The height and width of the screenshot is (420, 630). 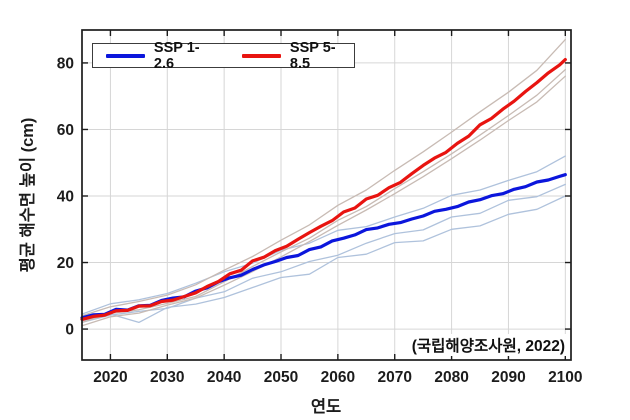 What do you see at coordinates (508, 377) in the screenshot?
I see `x-tick-label: 2090` at bounding box center [508, 377].